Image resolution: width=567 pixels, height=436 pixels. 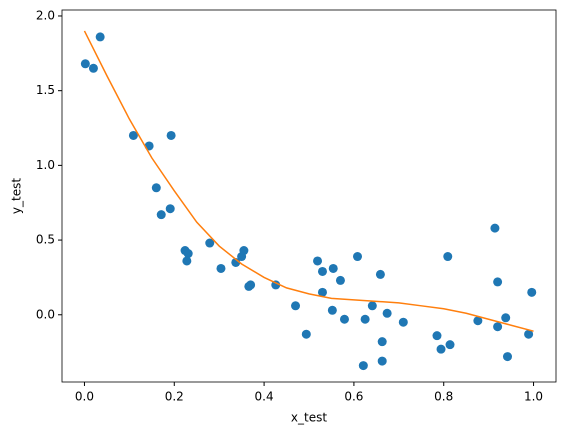 I want to click on x-tick-label: 0.8, so click(x=443, y=397).